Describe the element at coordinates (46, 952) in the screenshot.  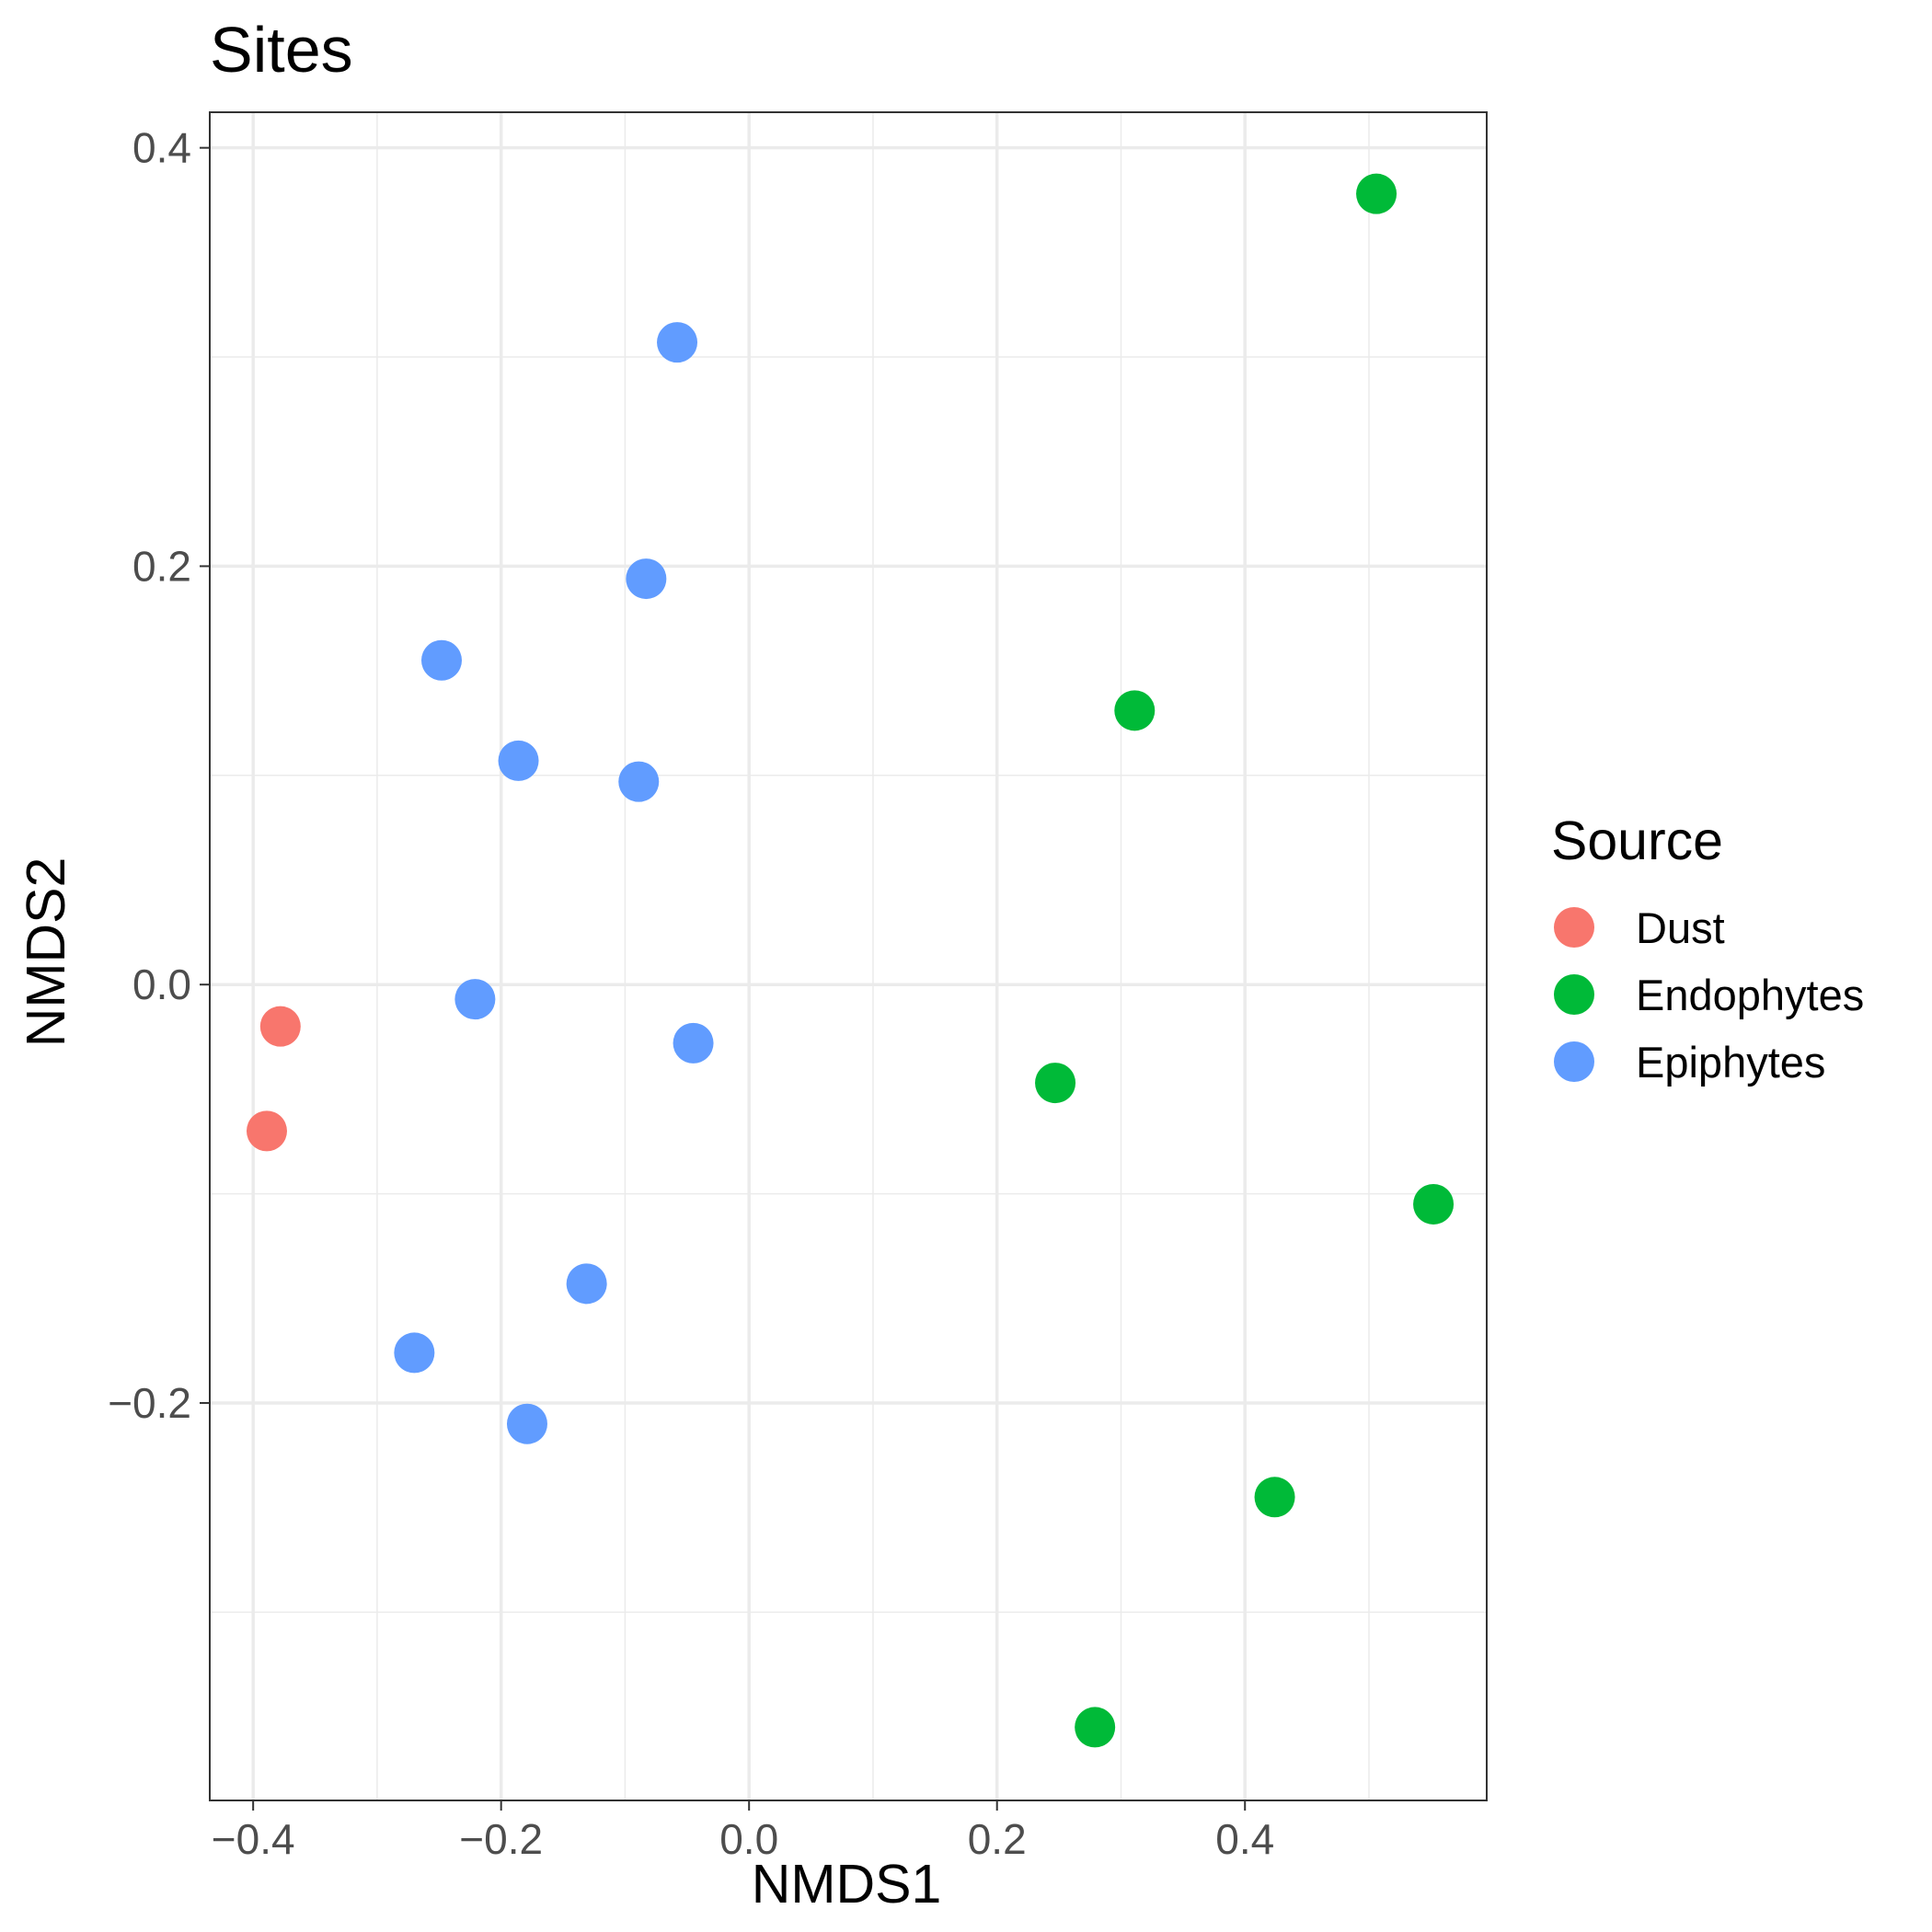
I see `y-axis-title: NMDS2` at that location.